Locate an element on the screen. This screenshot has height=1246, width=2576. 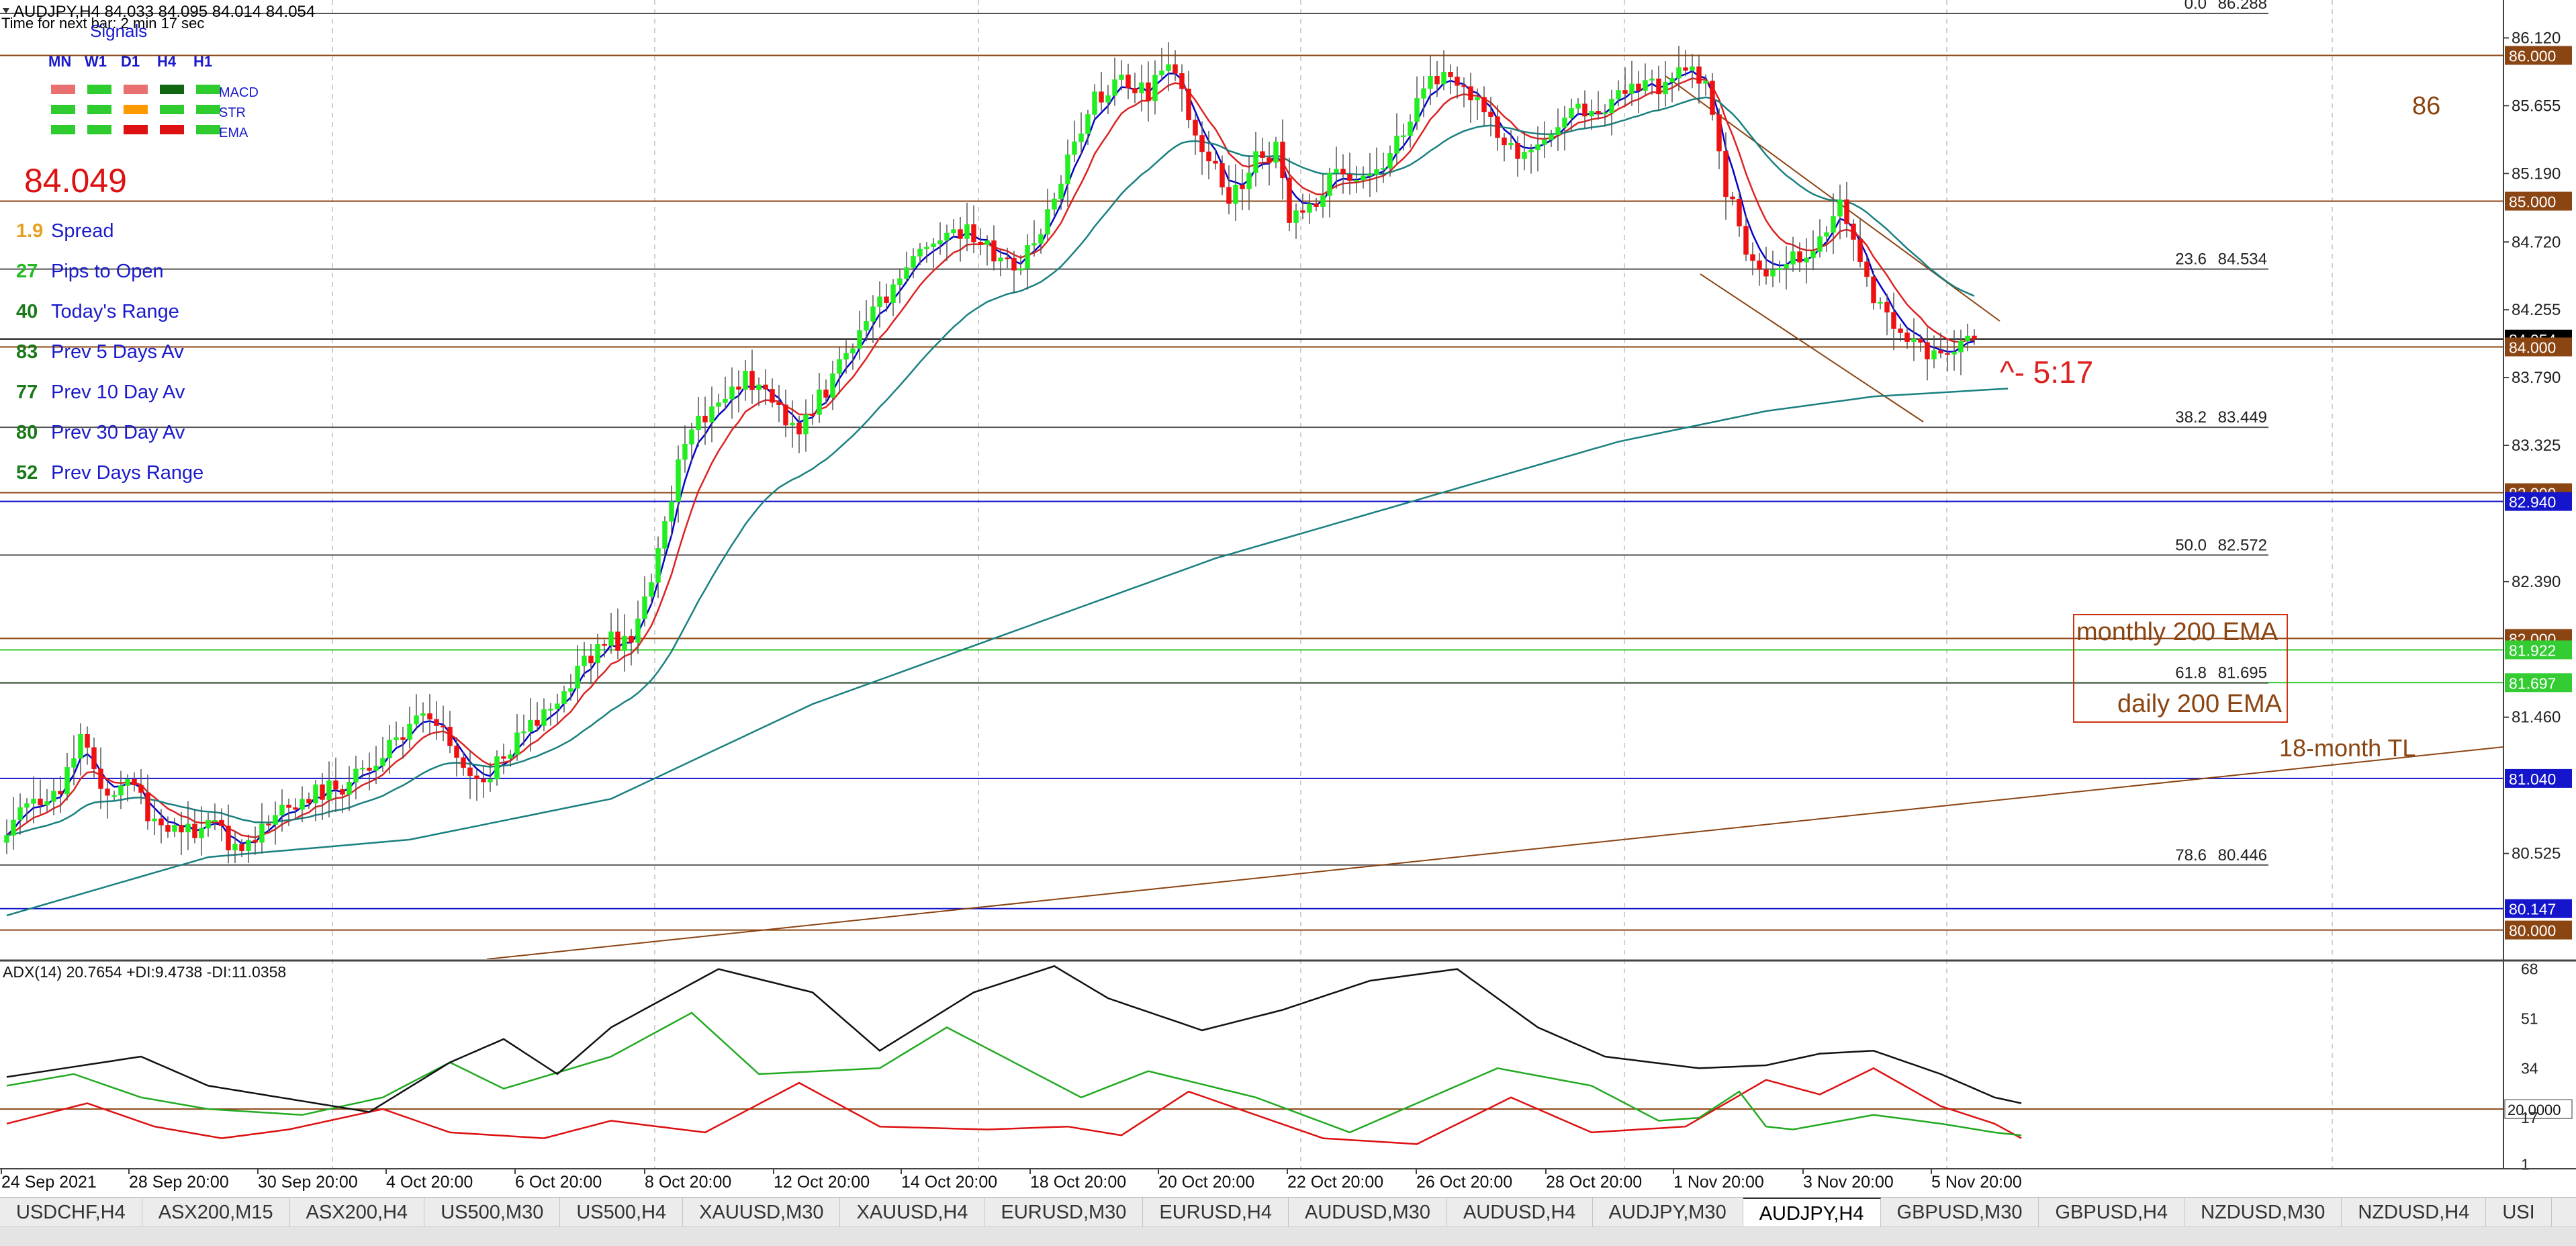
tab-gbpusd-h4: GBPUSD,H4 is located at coordinates (2112, 1212).